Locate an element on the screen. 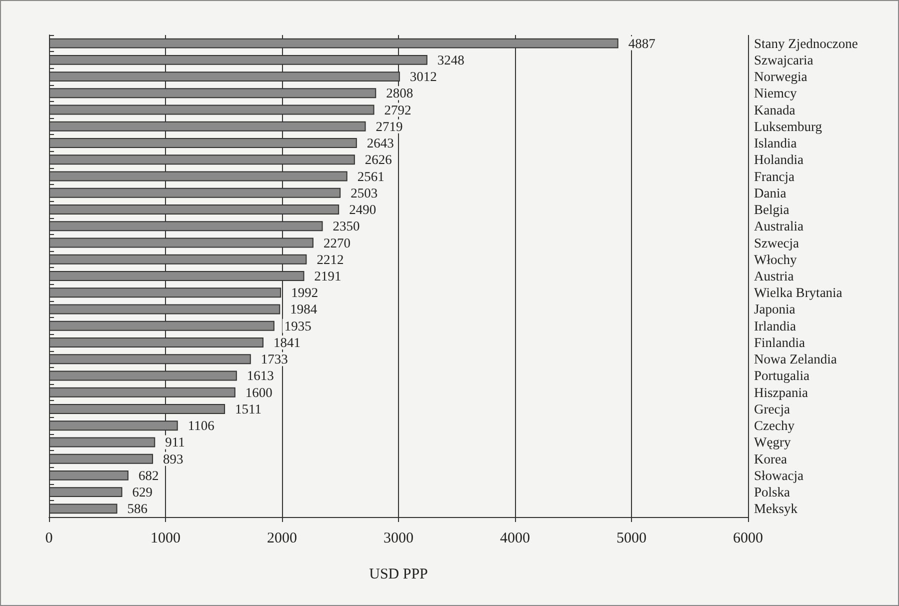 The image size is (899, 606). y-tick-label: Islandia is located at coordinates (775, 143).